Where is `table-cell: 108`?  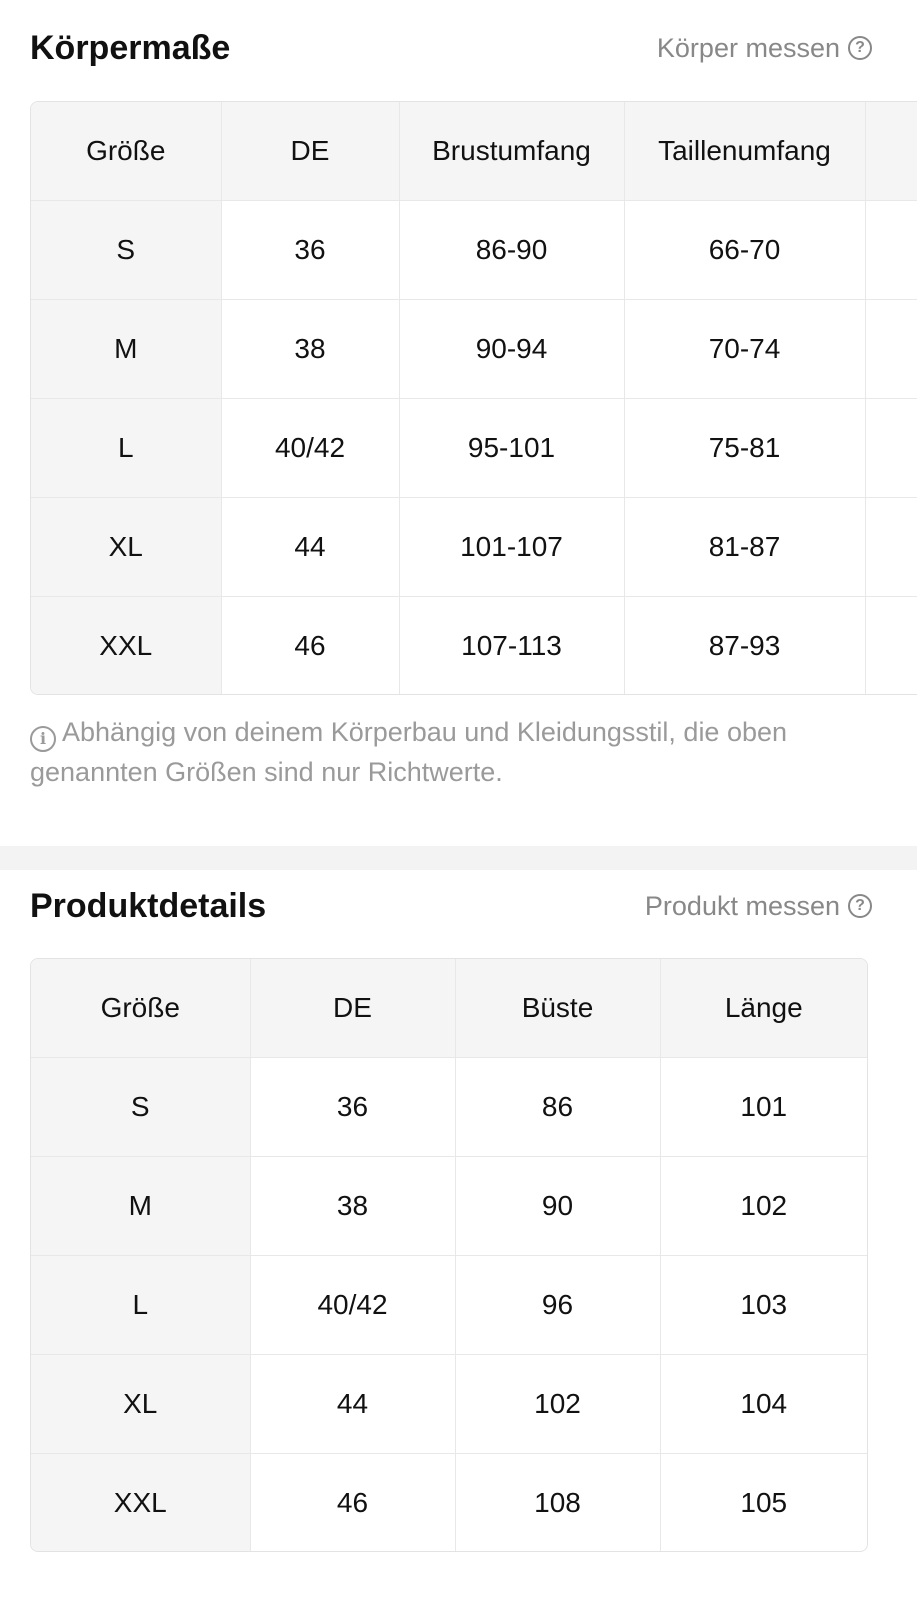 table-cell: 108 is located at coordinates (558, 1502).